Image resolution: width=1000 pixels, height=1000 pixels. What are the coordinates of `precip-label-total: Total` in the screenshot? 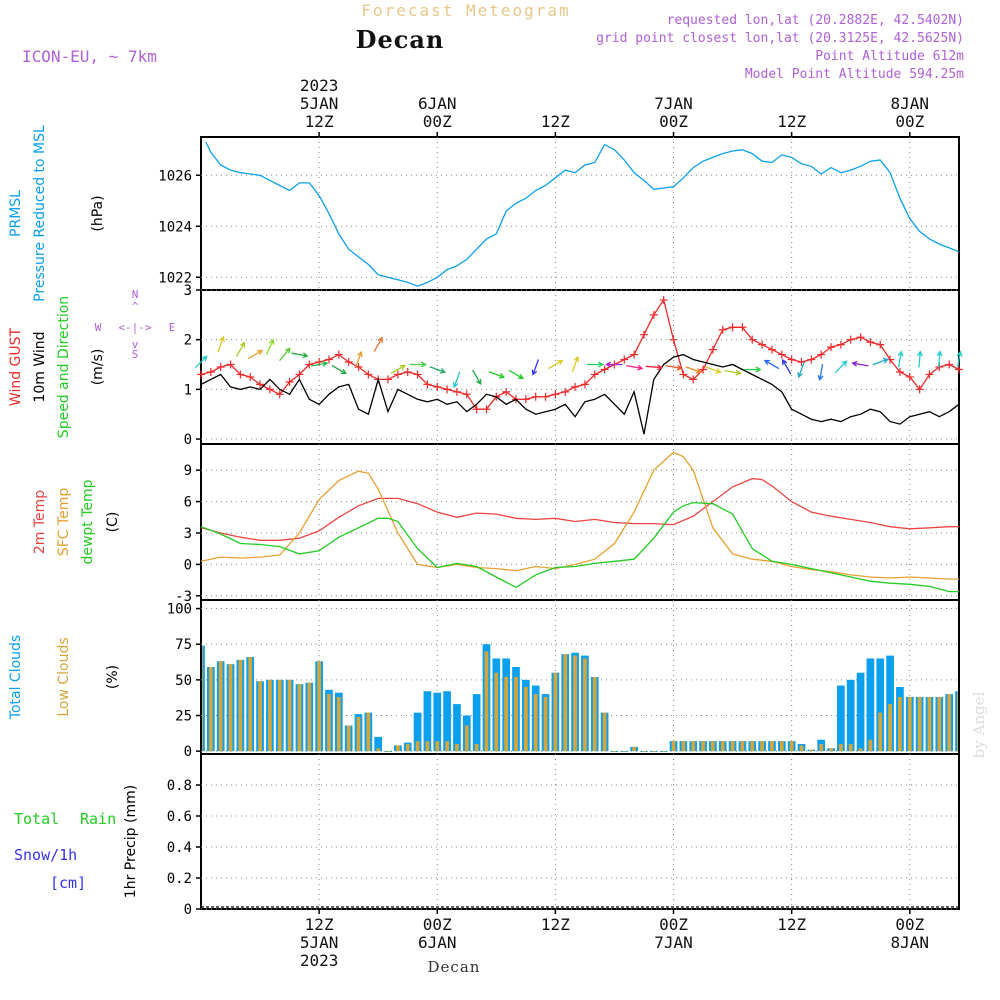 It's located at (36, 819).